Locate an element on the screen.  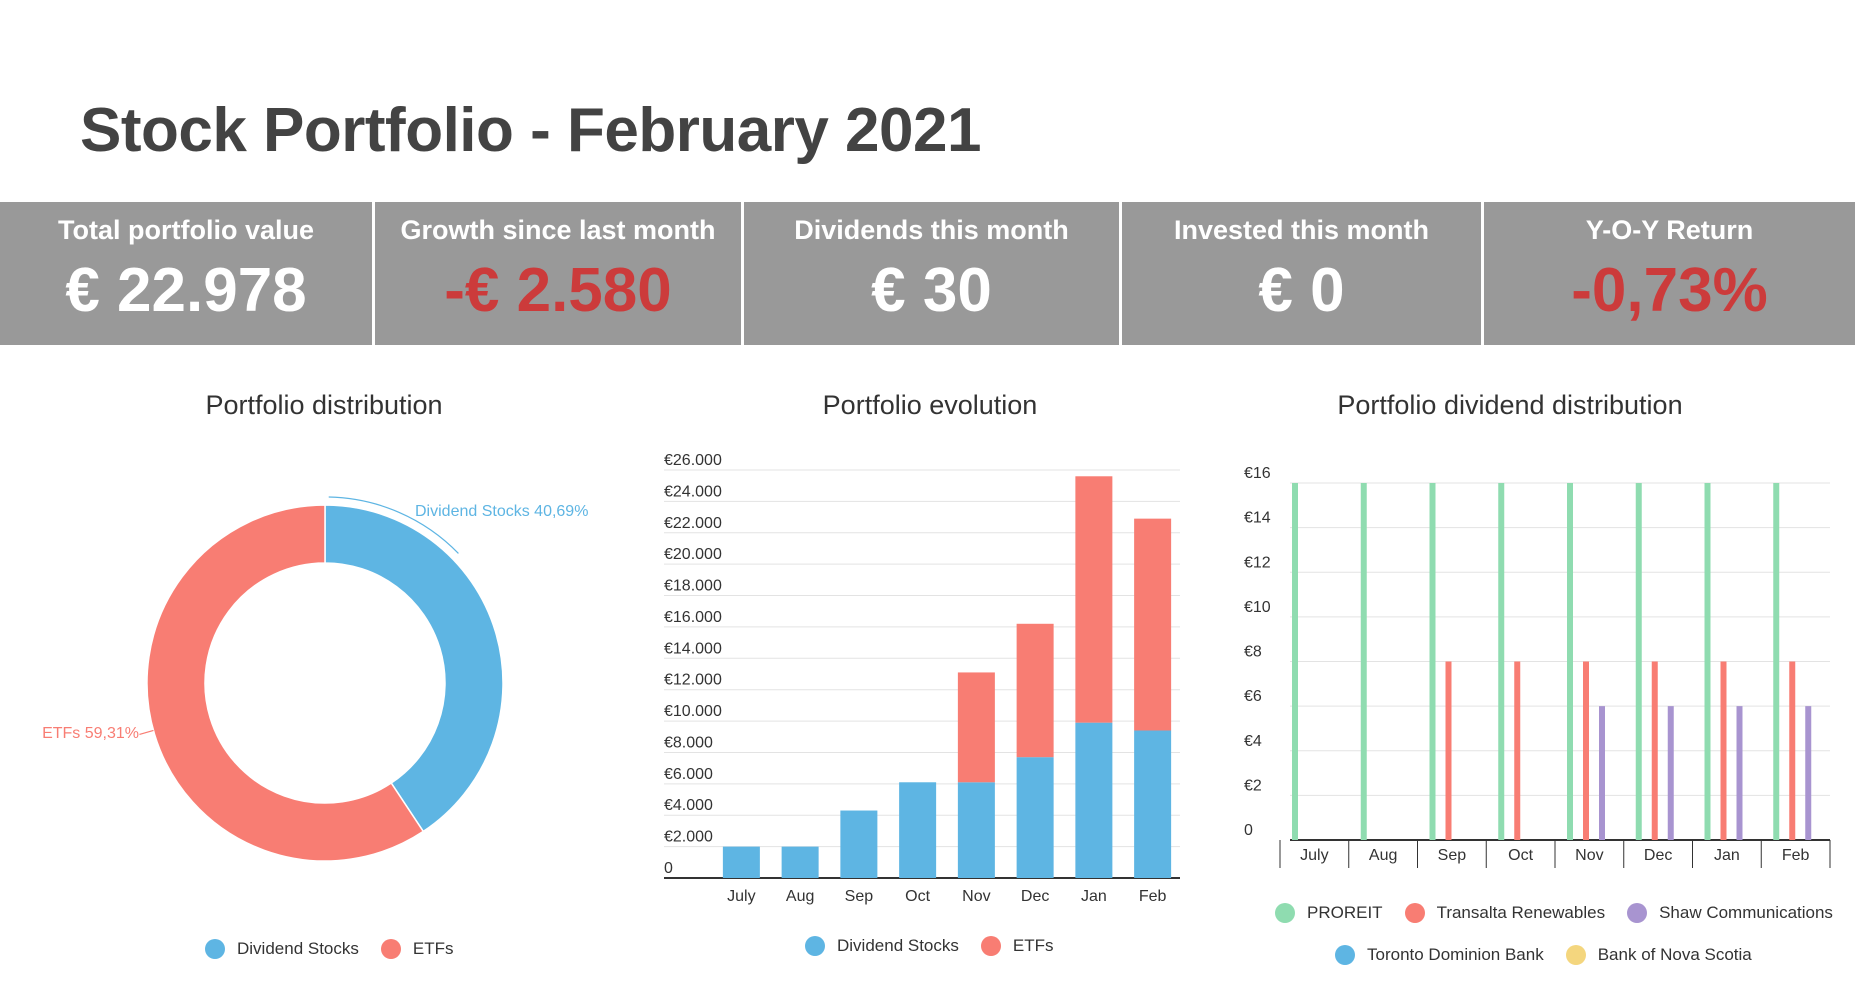
y-tick-label: €12.000 is located at coordinates (693, 680).